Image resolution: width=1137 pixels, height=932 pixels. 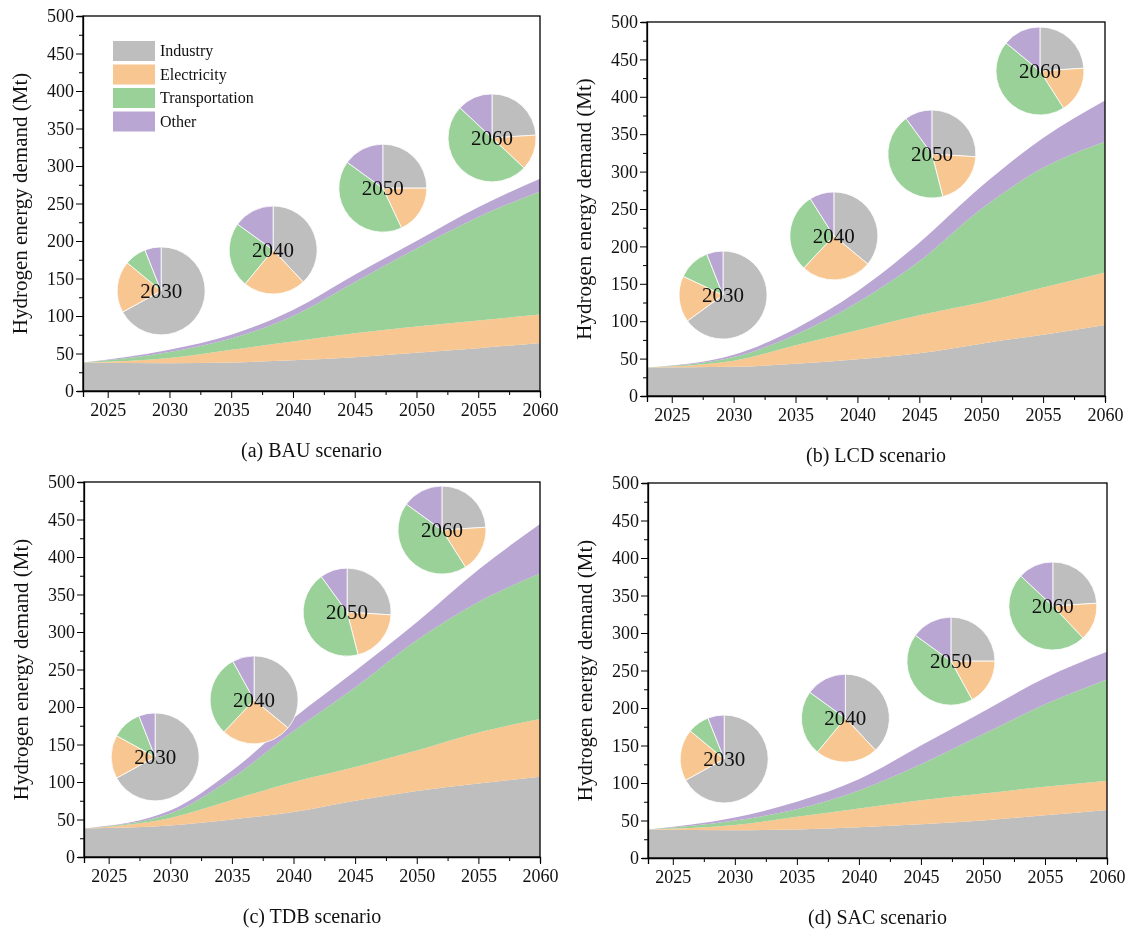 I want to click on text: (d) SAC scenario, so click(x=877, y=917).